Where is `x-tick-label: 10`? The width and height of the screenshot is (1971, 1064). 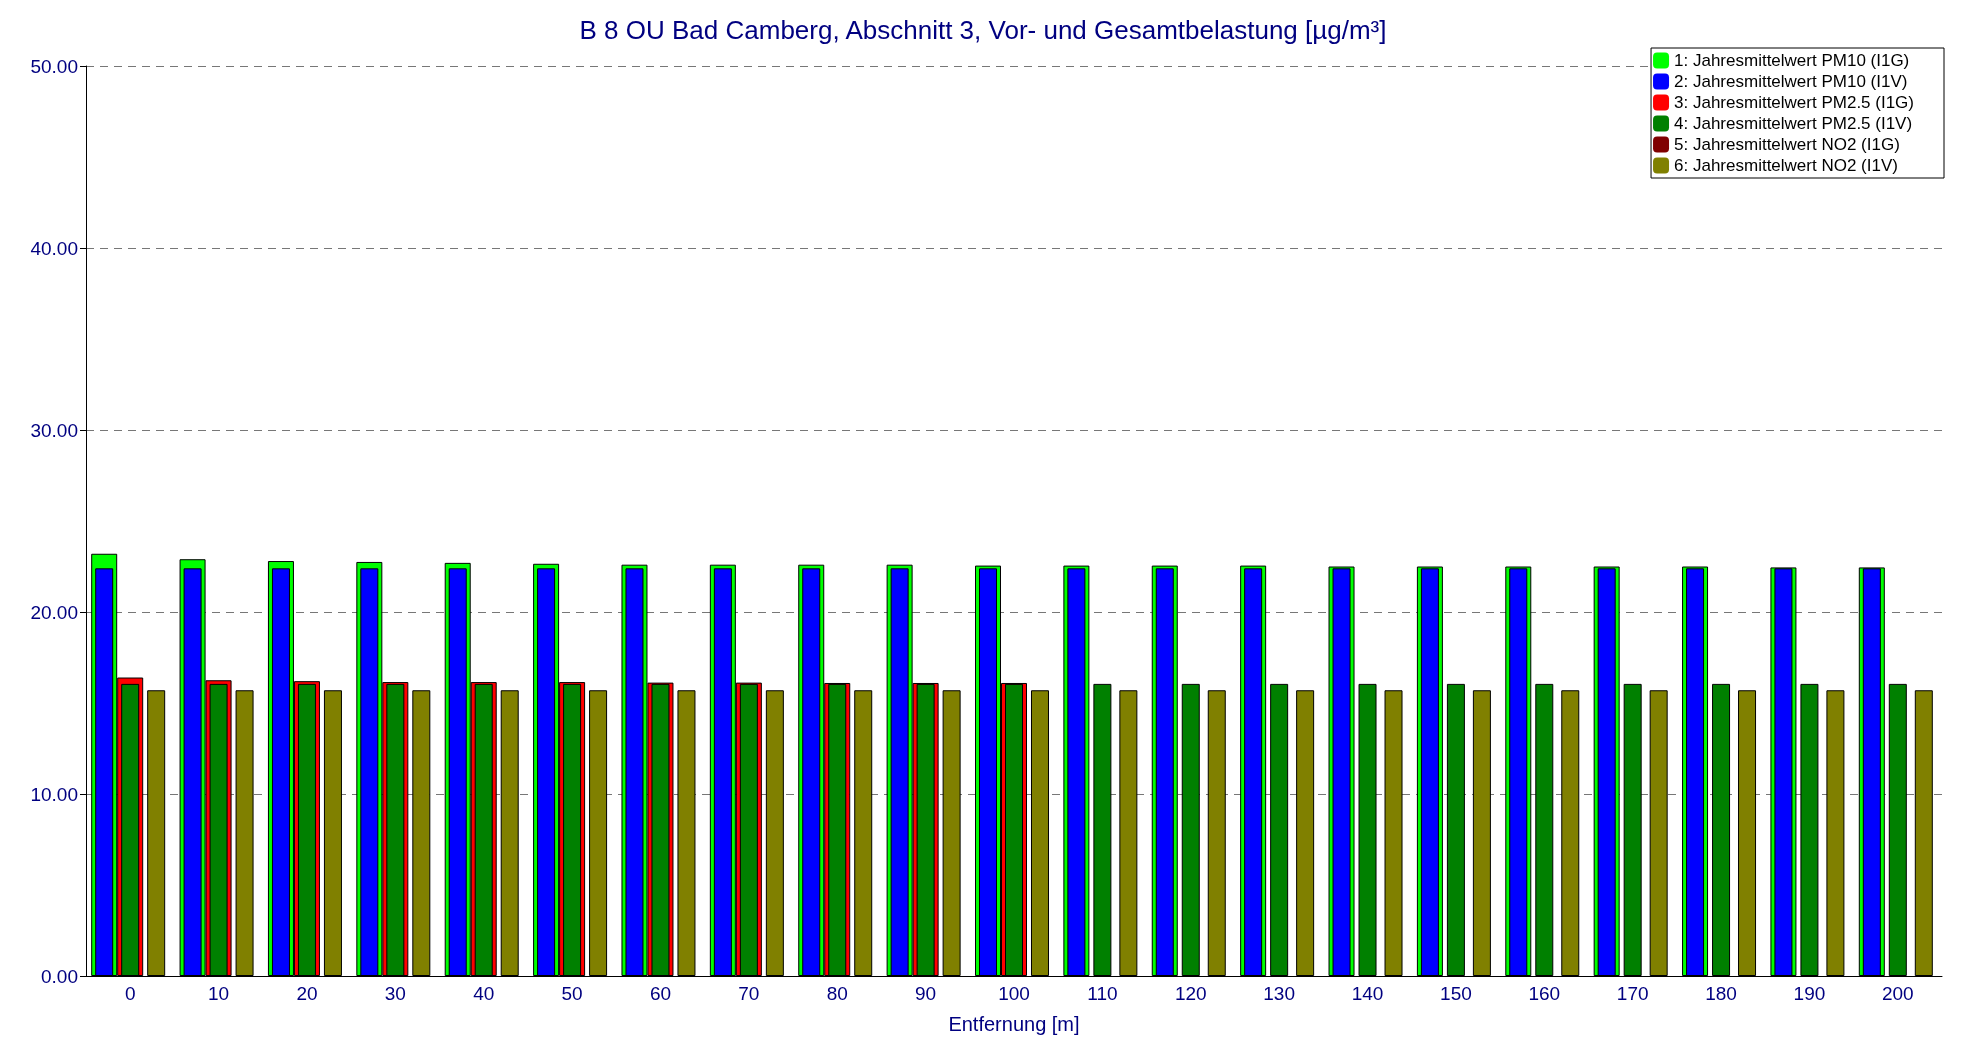 x-tick-label: 10 is located at coordinates (219, 993).